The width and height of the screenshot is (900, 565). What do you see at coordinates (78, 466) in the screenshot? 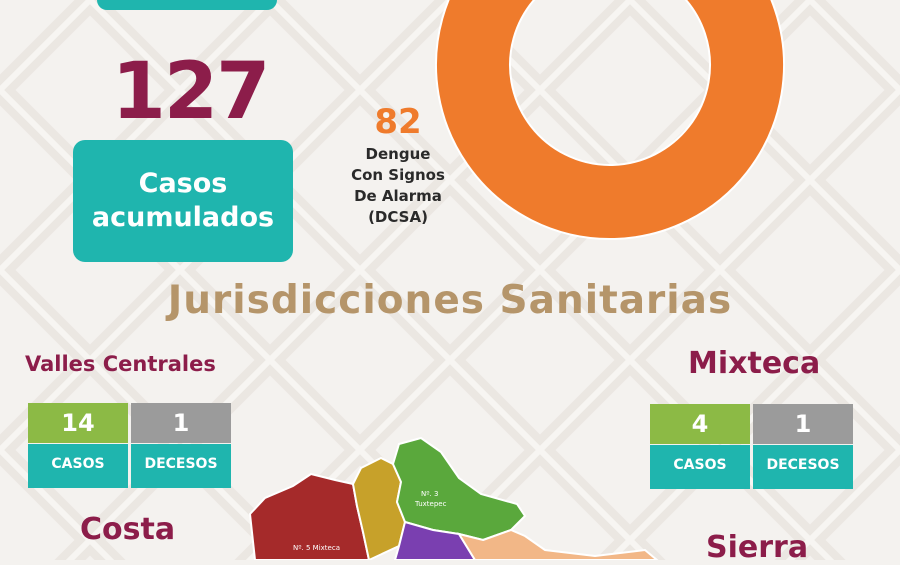
I see `valles-cases-label: CASOS` at bounding box center [78, 466].